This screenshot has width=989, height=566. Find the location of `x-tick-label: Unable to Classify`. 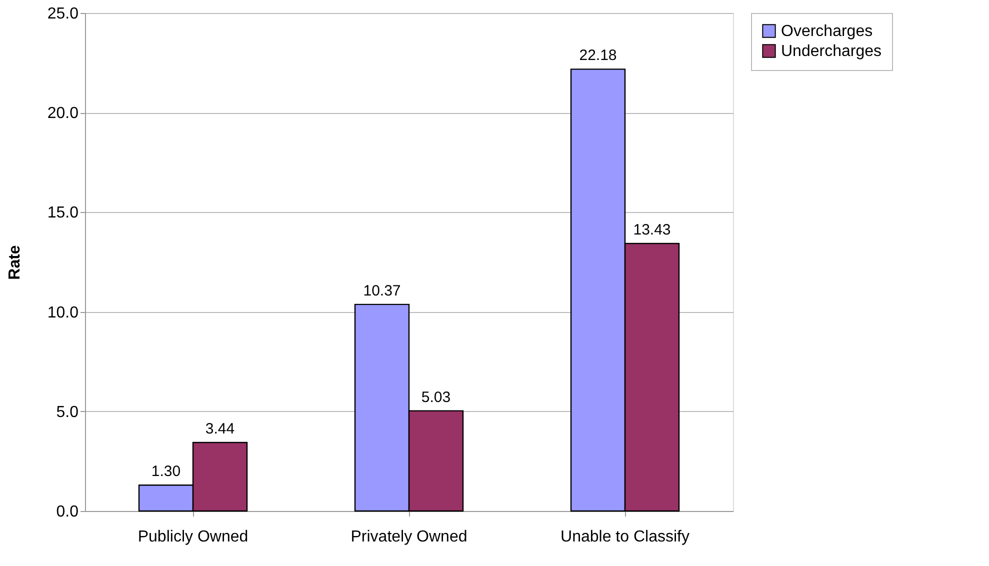

x-tick-label: Unable to Classify is located at coordinates (625, 537).